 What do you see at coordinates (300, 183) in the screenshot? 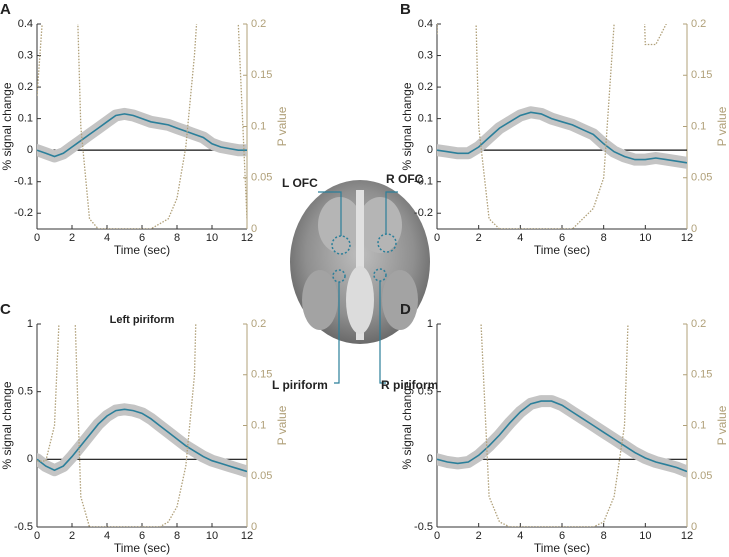
I see `brain-label: L OFC` at bounding box center [300, 183].